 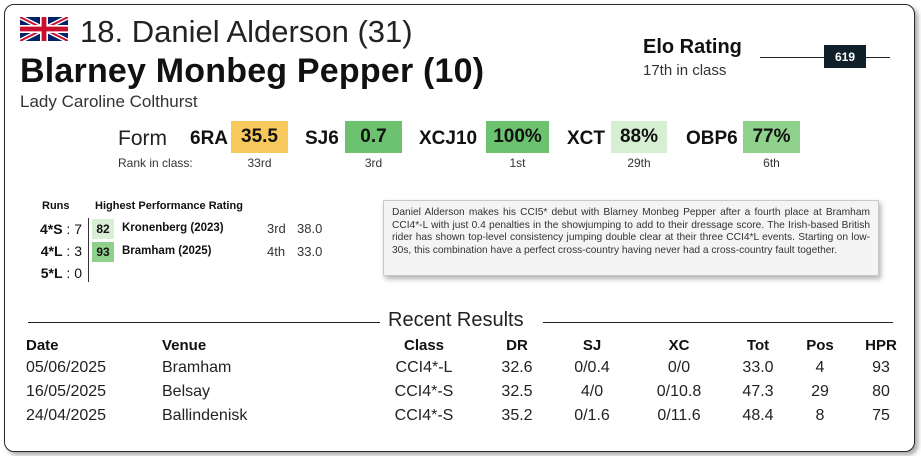 I want to click on col-venue: Venue, so click(x=184, y=345).